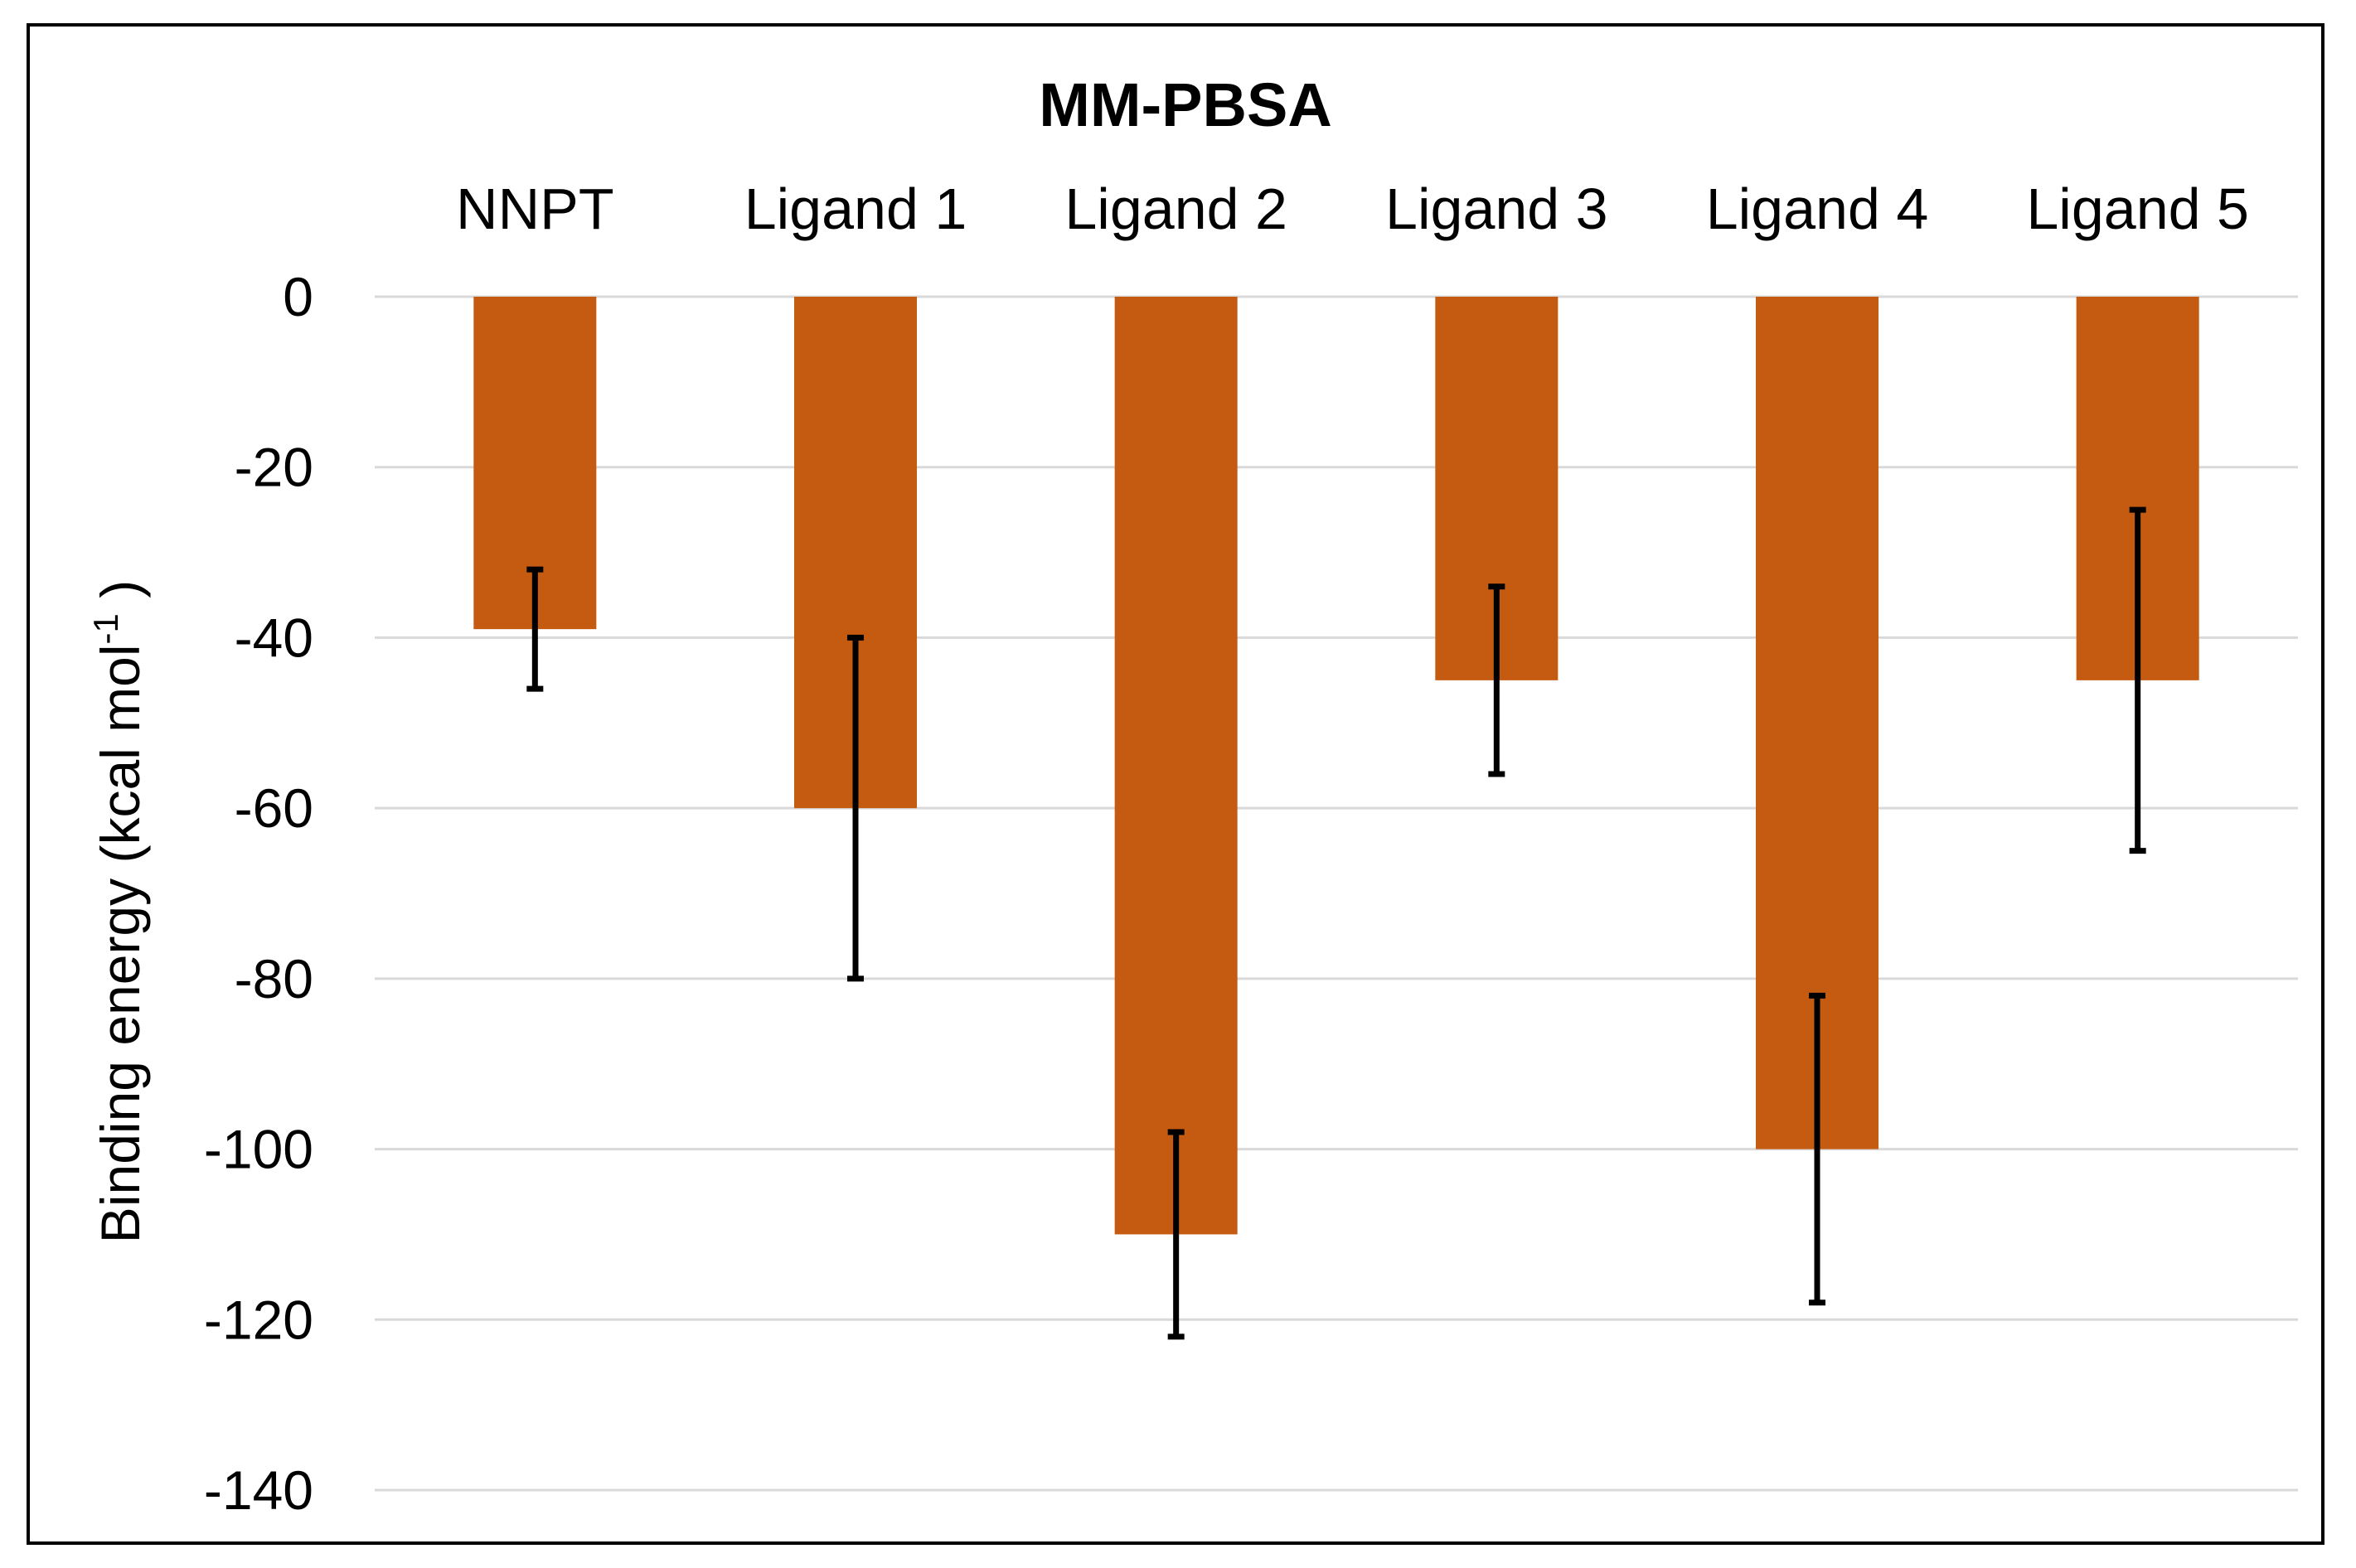 This screenshot has height=1568, width=2356. Describe the element at coordinates (1176, 766) in the screenshot. I see `bar` at that location.